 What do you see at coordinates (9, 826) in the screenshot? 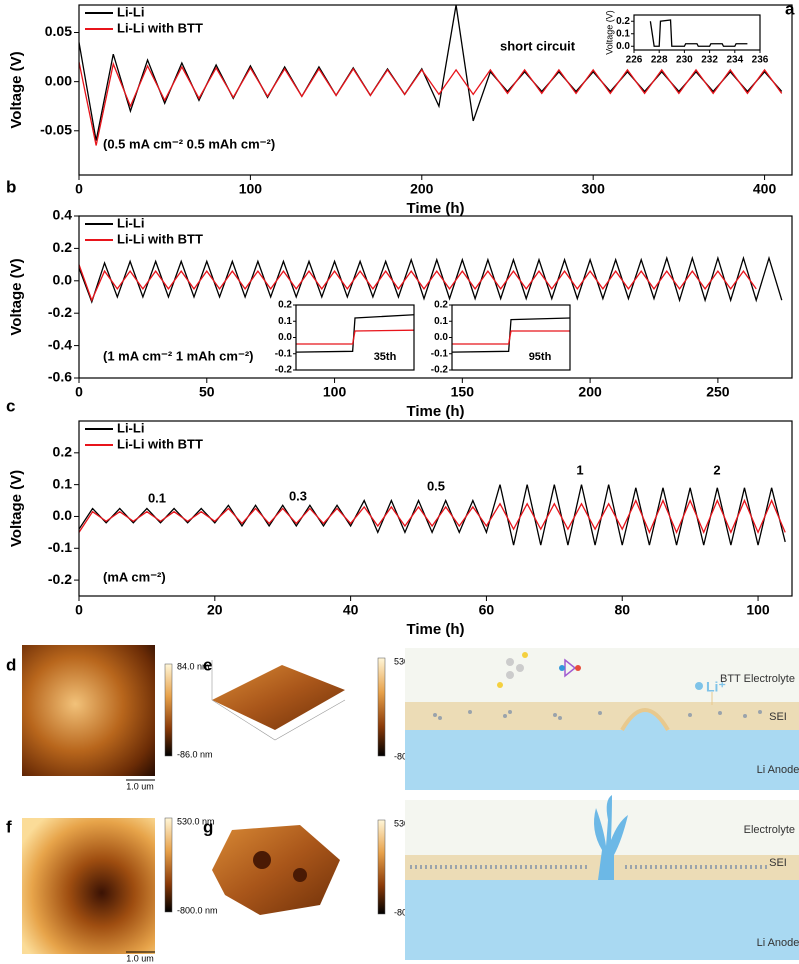
I see `panel-label: f` at bounding box center [9, 826].